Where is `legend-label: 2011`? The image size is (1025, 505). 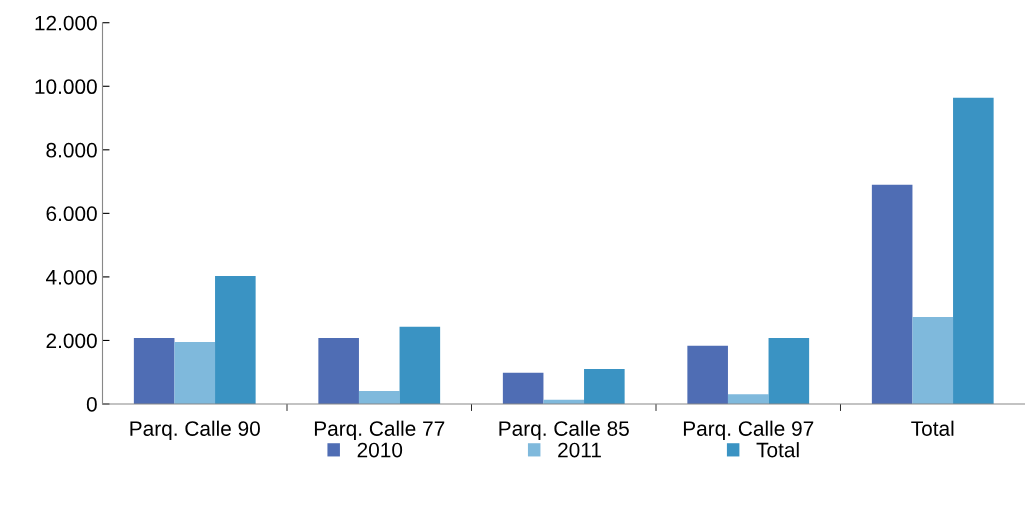
legend-label: 2011 is located at coordinates (579, 450).